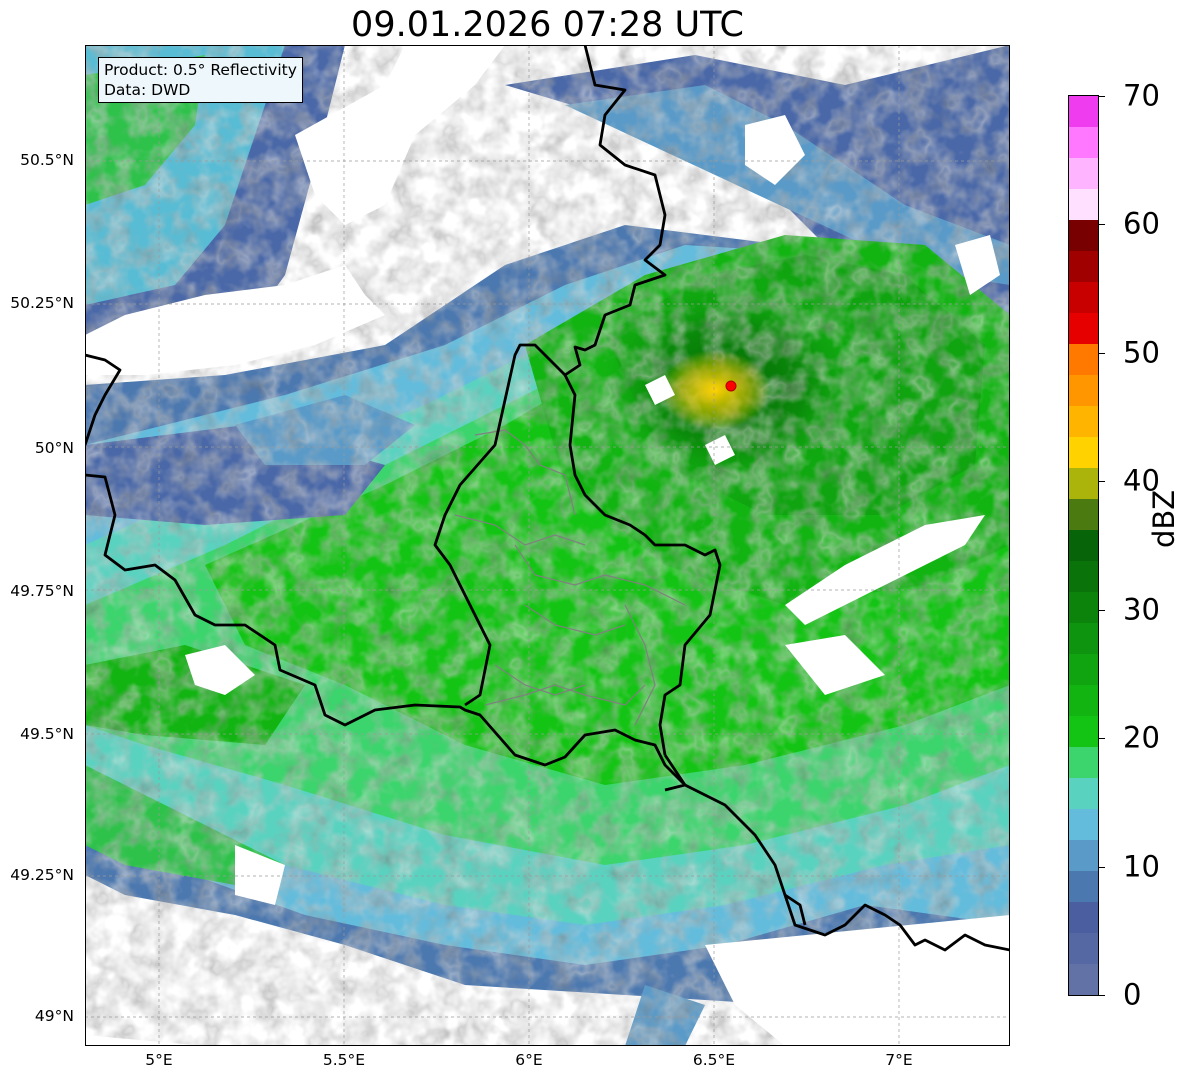 The height and width of the screenshot is (1081, 1202). What do you see at coordinates (1141, 95) in the screenshot?
I see `colorbar-tick-label: 70` at bounding box center [1141, 95].